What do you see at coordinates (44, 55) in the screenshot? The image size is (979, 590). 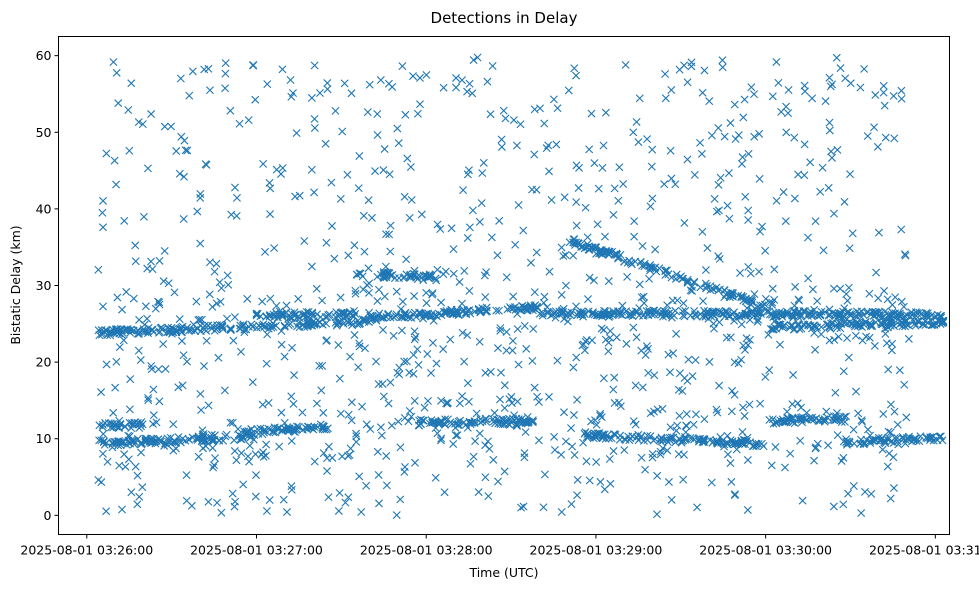 I see `y-tick-label: 60` at bounding box center [44, 55].